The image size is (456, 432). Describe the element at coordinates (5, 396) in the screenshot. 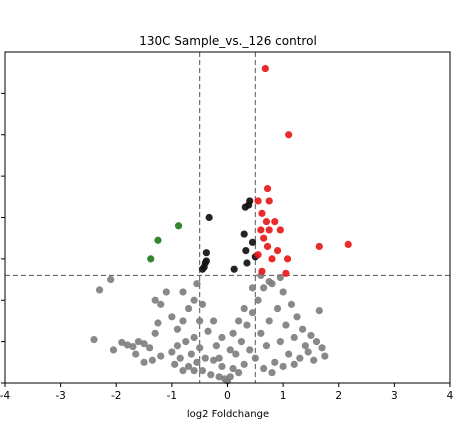

I see `x-tick-label: -4` at that location.